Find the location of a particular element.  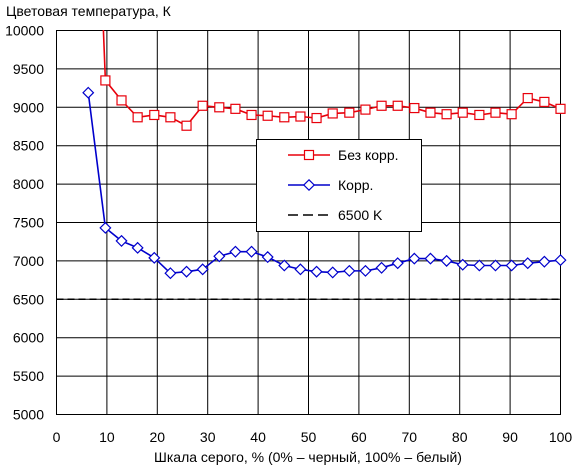

legend-box is located at coordinates (339, 185).